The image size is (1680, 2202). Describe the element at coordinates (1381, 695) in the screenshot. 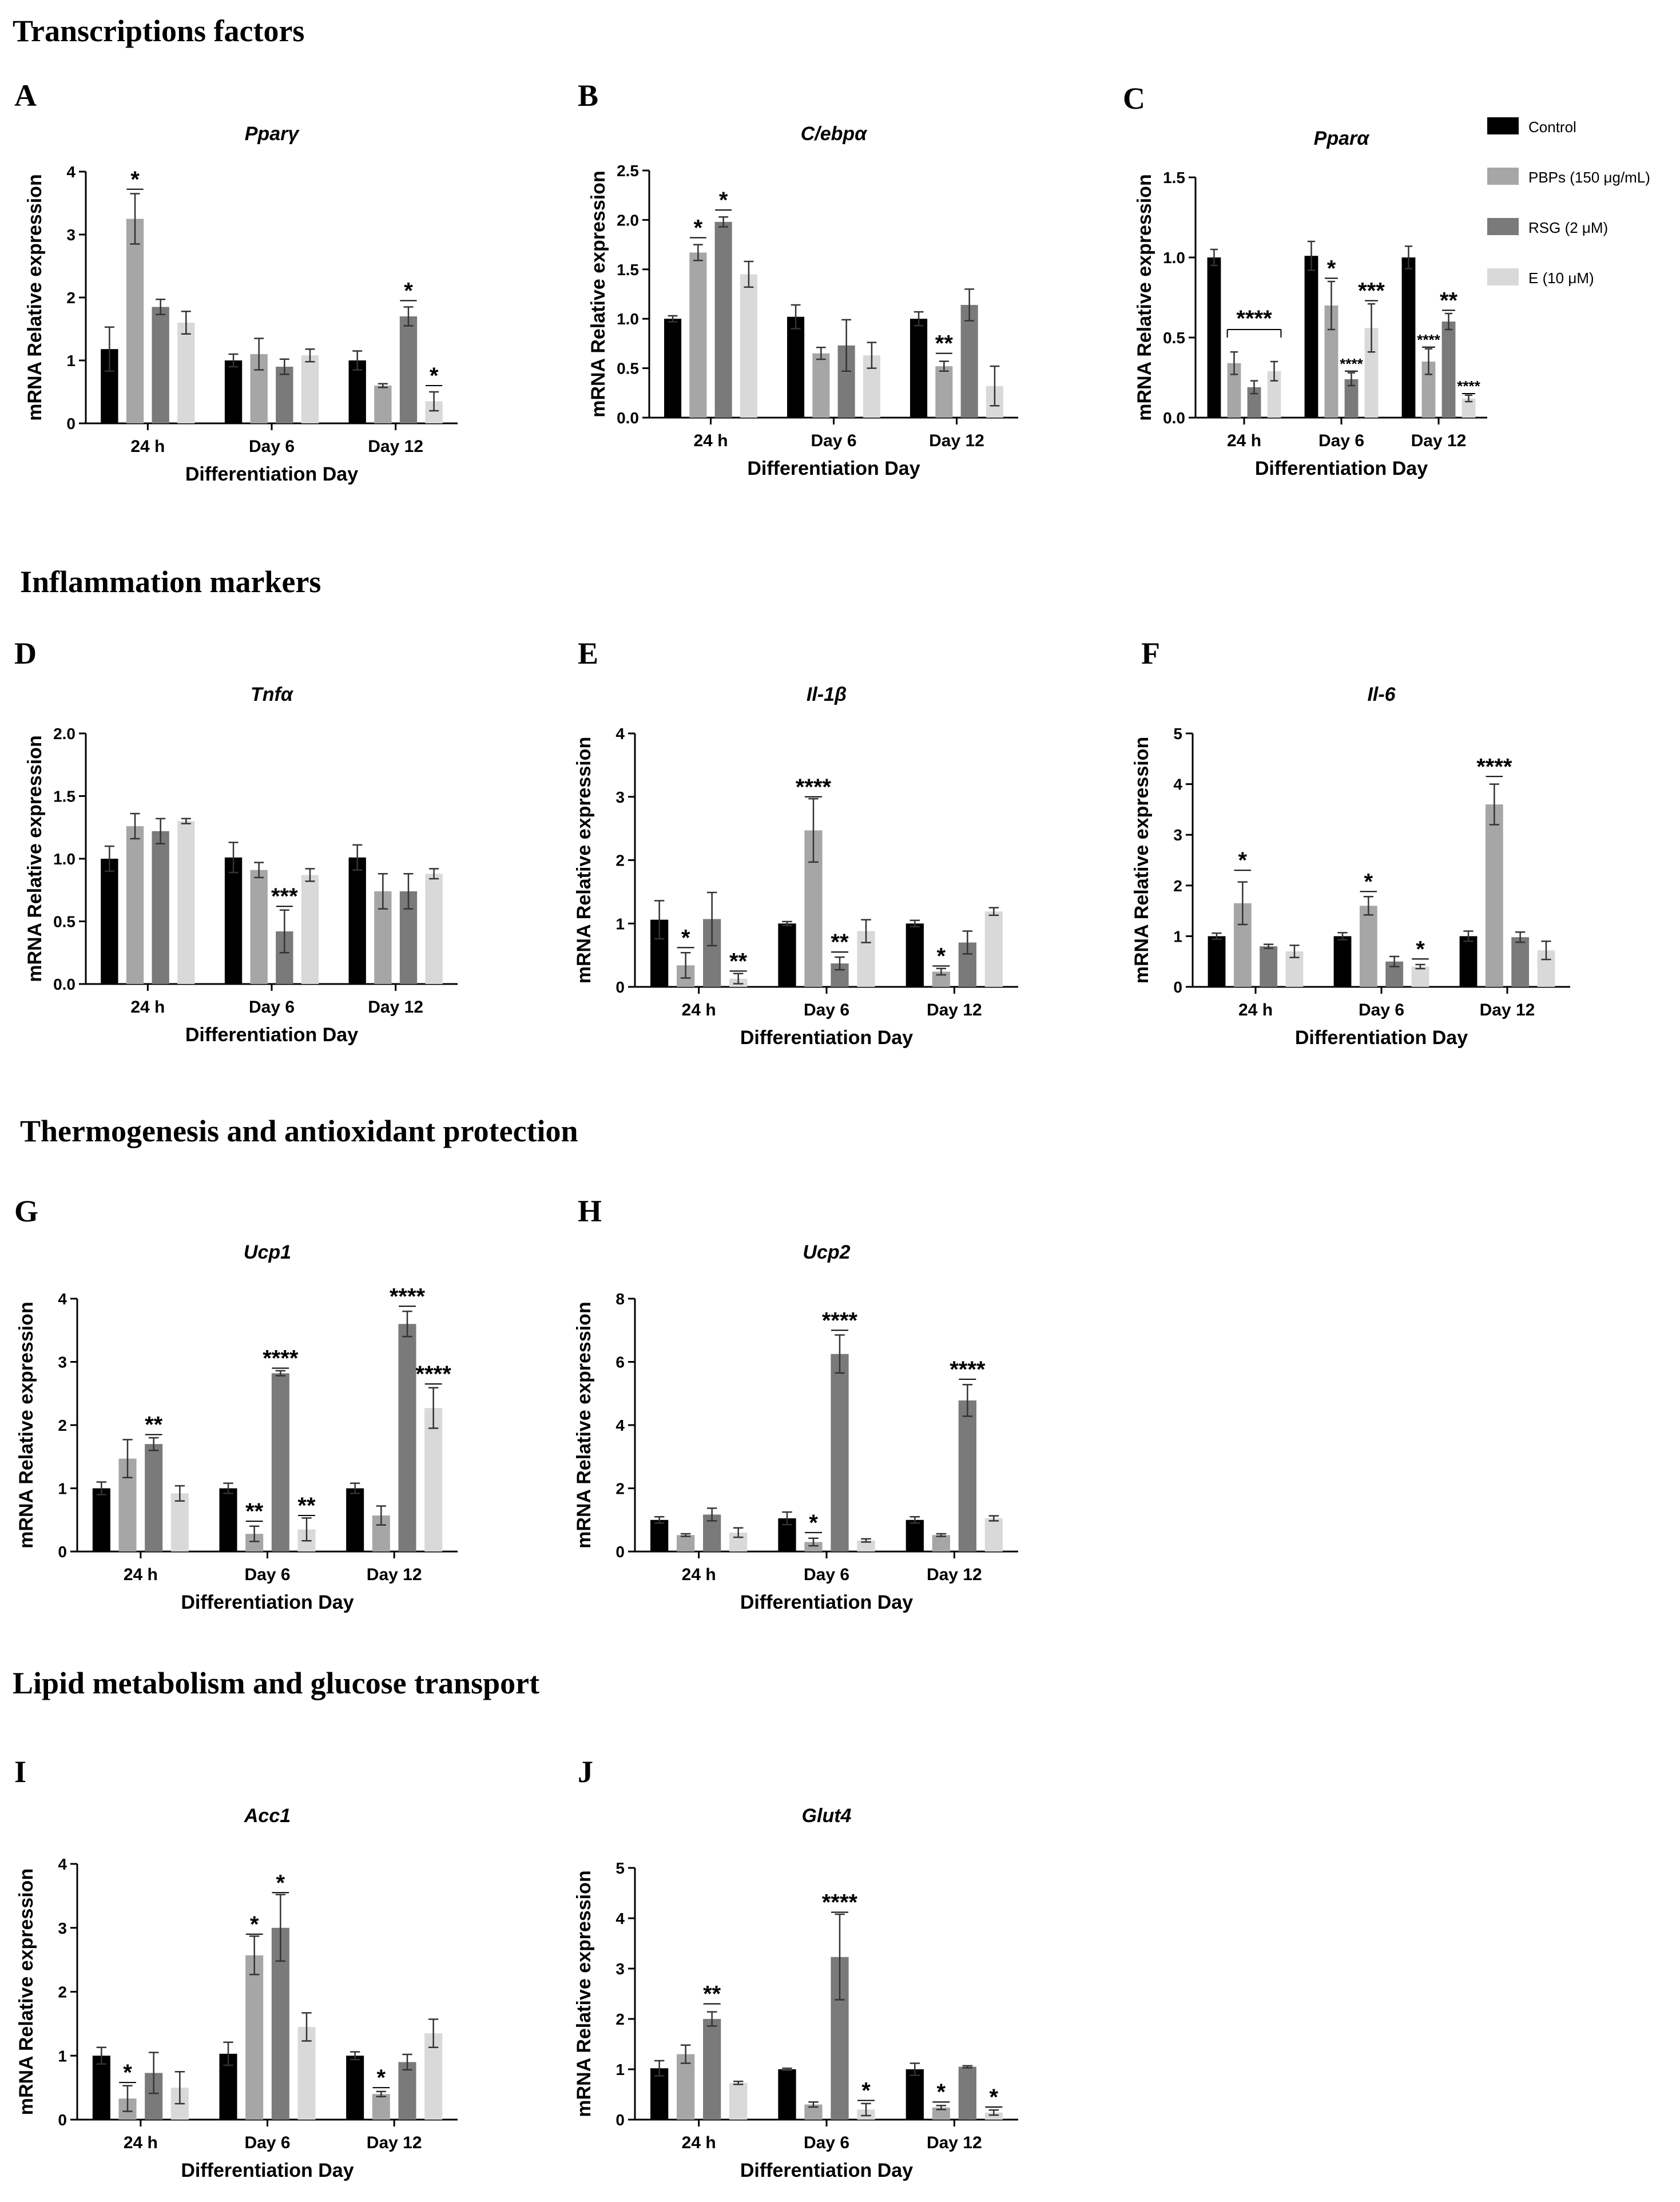

I see `panel-title: Il-6` at that location.